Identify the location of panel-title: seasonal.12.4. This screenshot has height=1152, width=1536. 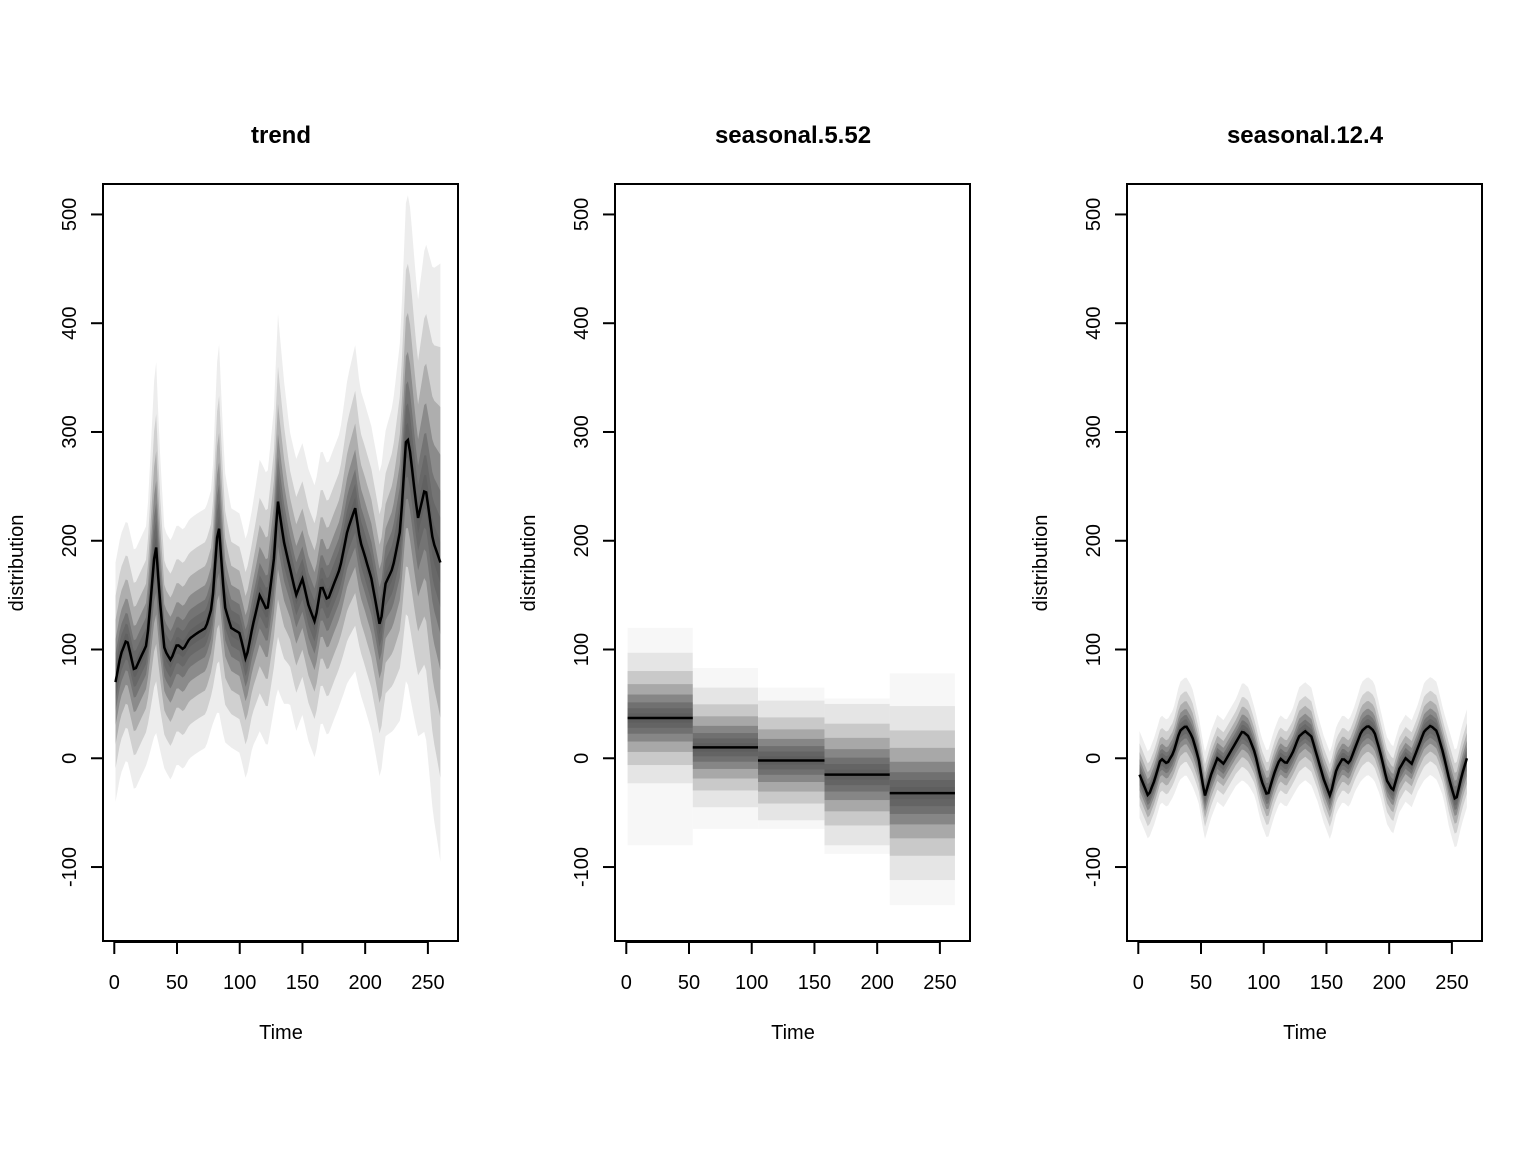
(1305, 135).